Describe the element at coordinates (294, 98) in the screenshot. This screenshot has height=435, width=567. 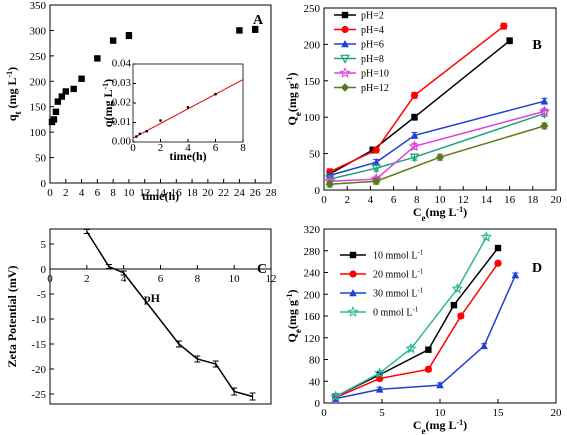
I see `y-axis-label: Qe(mg g-1)` at that location.